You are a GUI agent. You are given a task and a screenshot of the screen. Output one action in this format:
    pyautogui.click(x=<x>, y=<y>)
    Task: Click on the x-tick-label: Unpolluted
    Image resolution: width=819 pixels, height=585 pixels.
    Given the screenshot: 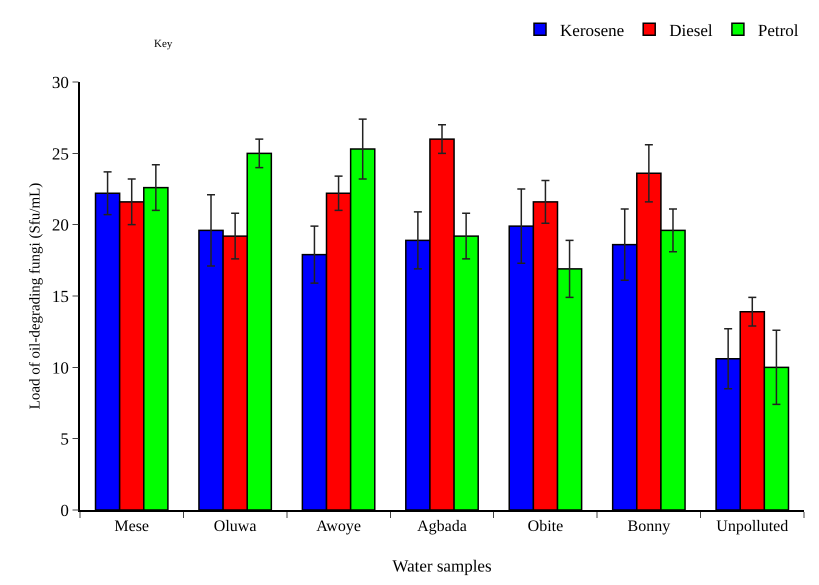 What is the action you would take?
    pyautogui.click(x=752, y=526)
    